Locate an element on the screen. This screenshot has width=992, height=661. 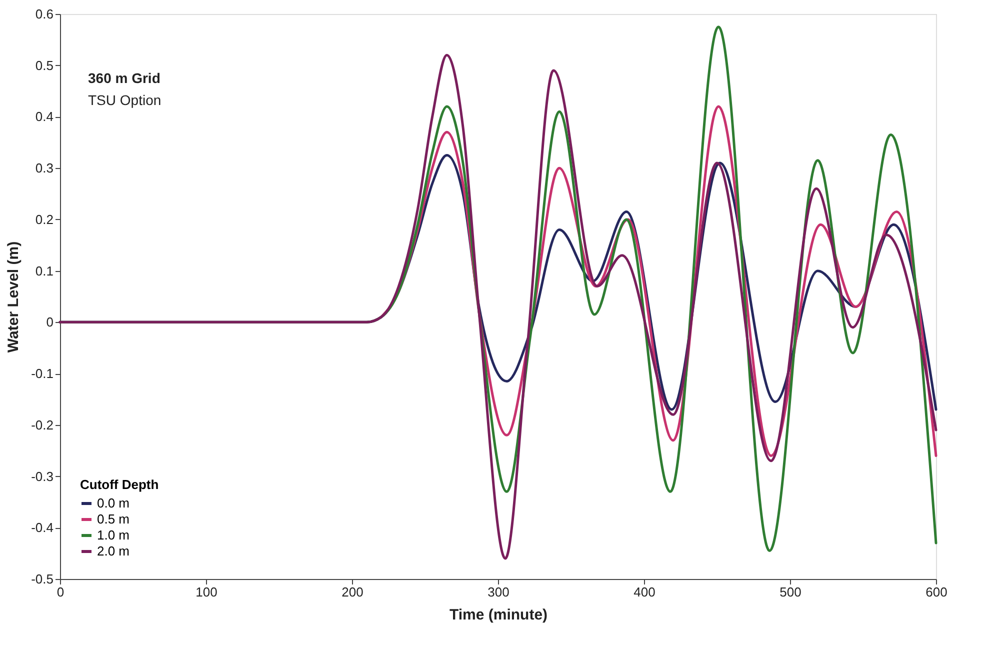
y-tick-label: -0.3 is located at coordinates (42, 476).